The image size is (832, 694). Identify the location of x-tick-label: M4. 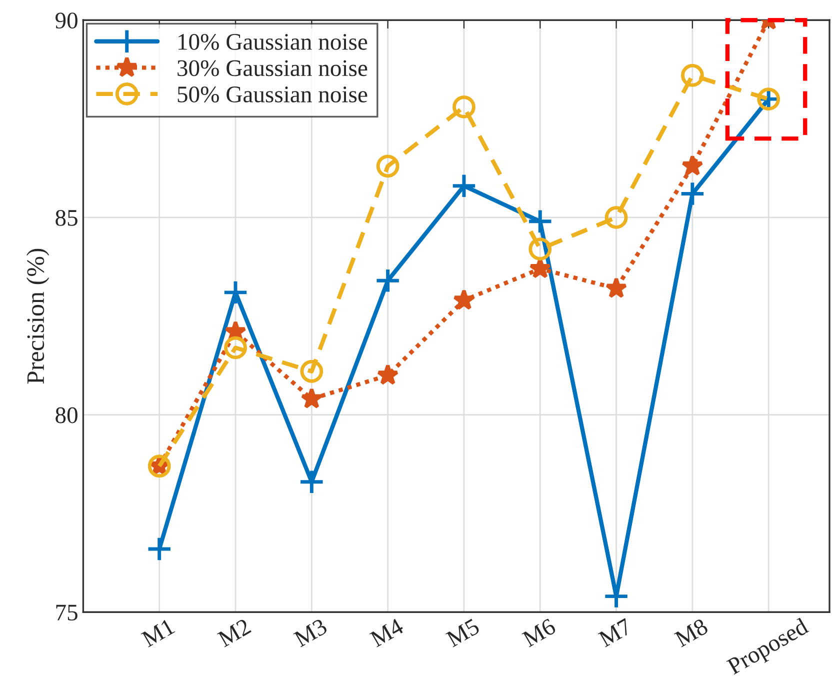
(387, 633).